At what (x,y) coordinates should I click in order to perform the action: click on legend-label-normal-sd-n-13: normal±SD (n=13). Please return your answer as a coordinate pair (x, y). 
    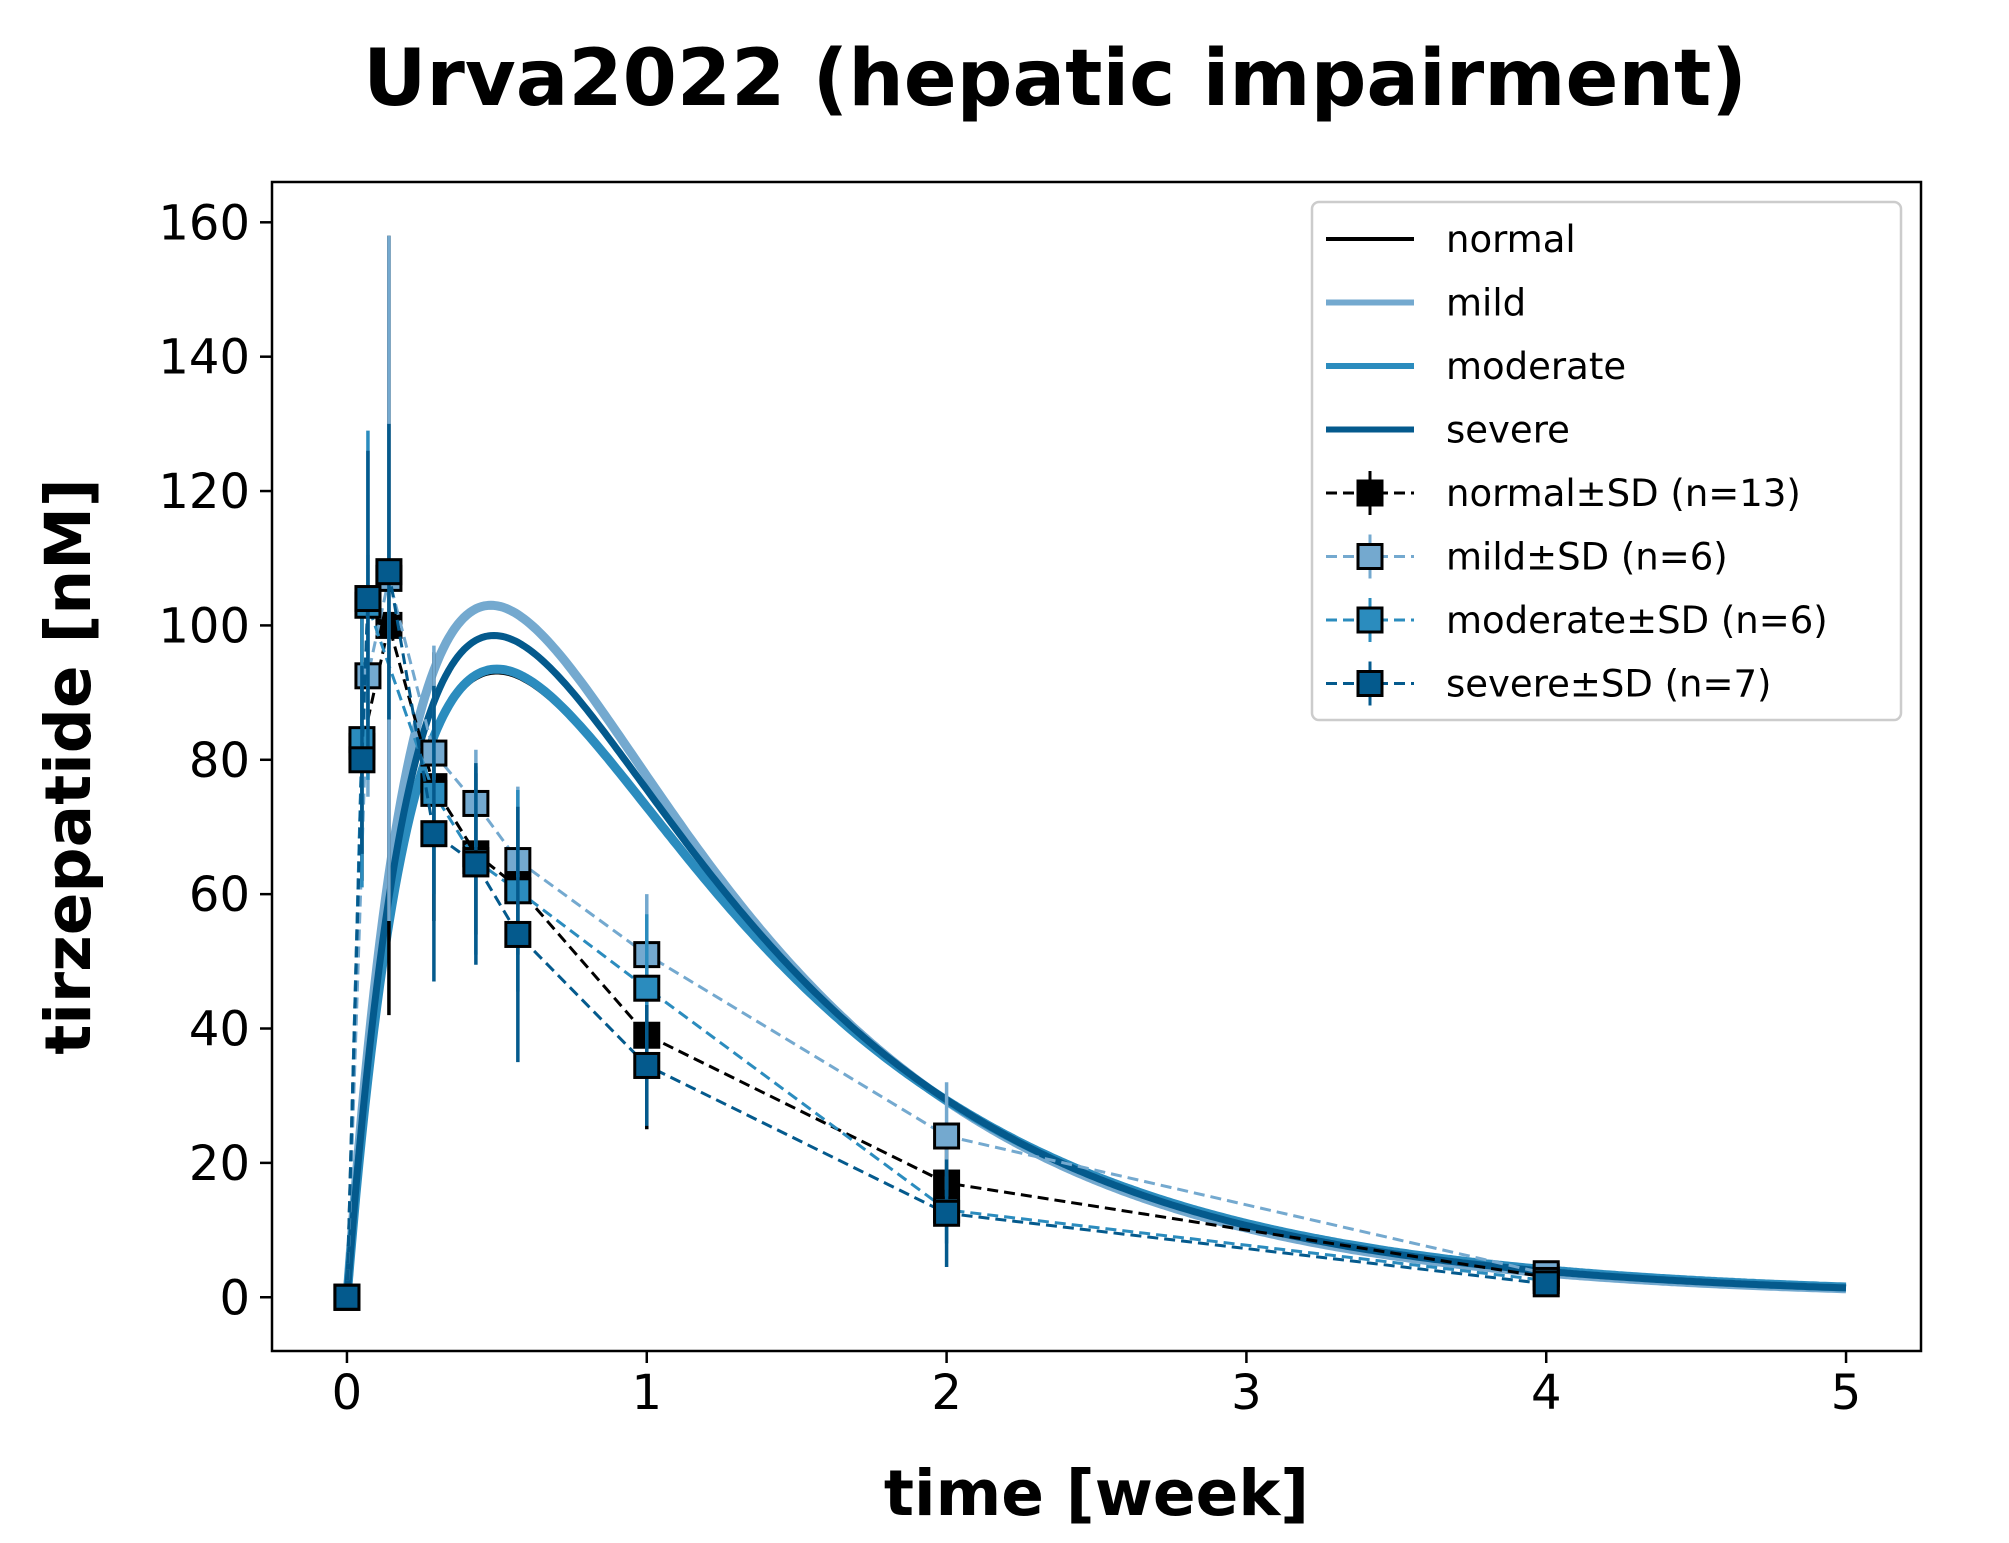
    Looking at the image, I should click on (1623, 493).